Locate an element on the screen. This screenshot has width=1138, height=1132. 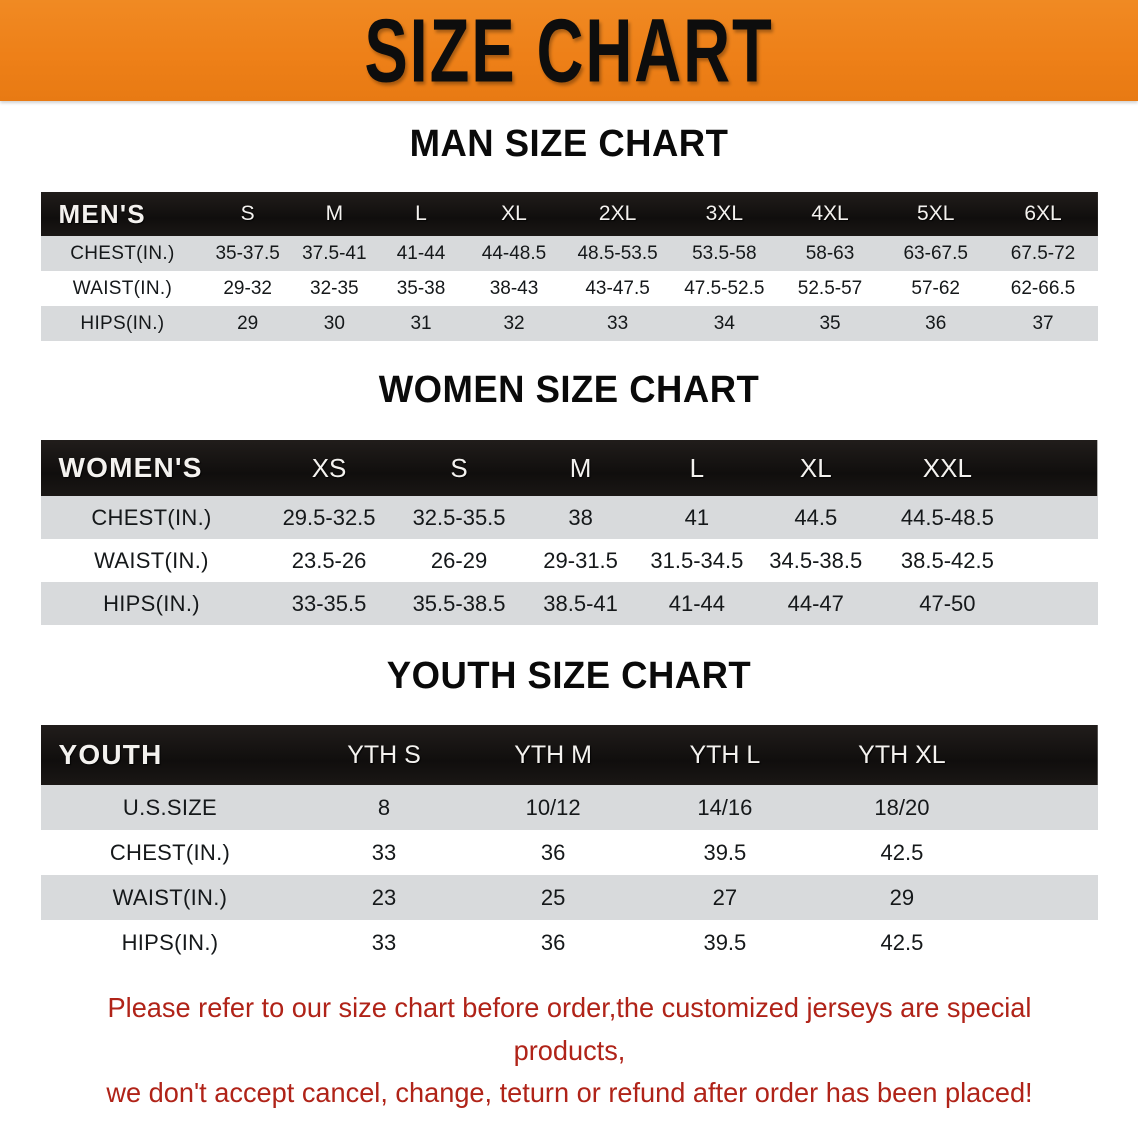
youth-col-header-2: YTH L is located at coordinates (725, 754).